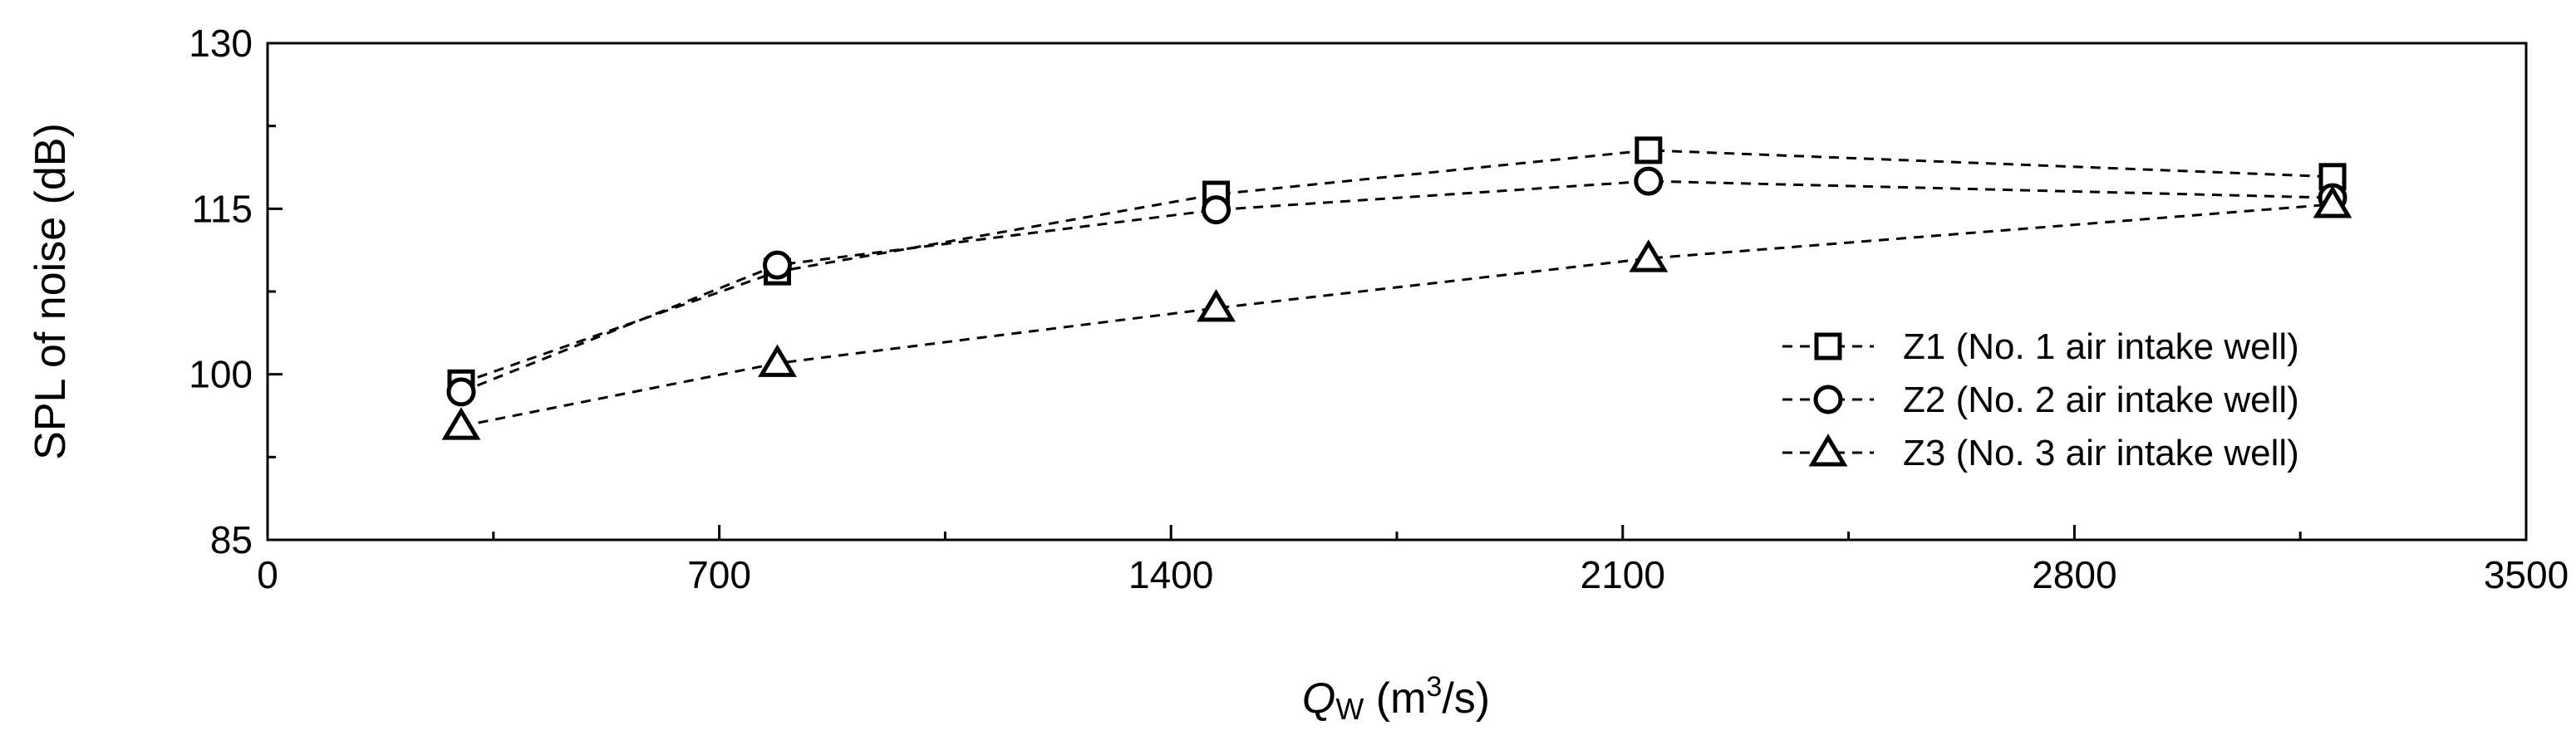 This screenshot has width=2576, height=750. Describe the element at coordinates (51, 291) in the screenshot. I see `y-axis-title: SPL of noise (dB)` at that location.